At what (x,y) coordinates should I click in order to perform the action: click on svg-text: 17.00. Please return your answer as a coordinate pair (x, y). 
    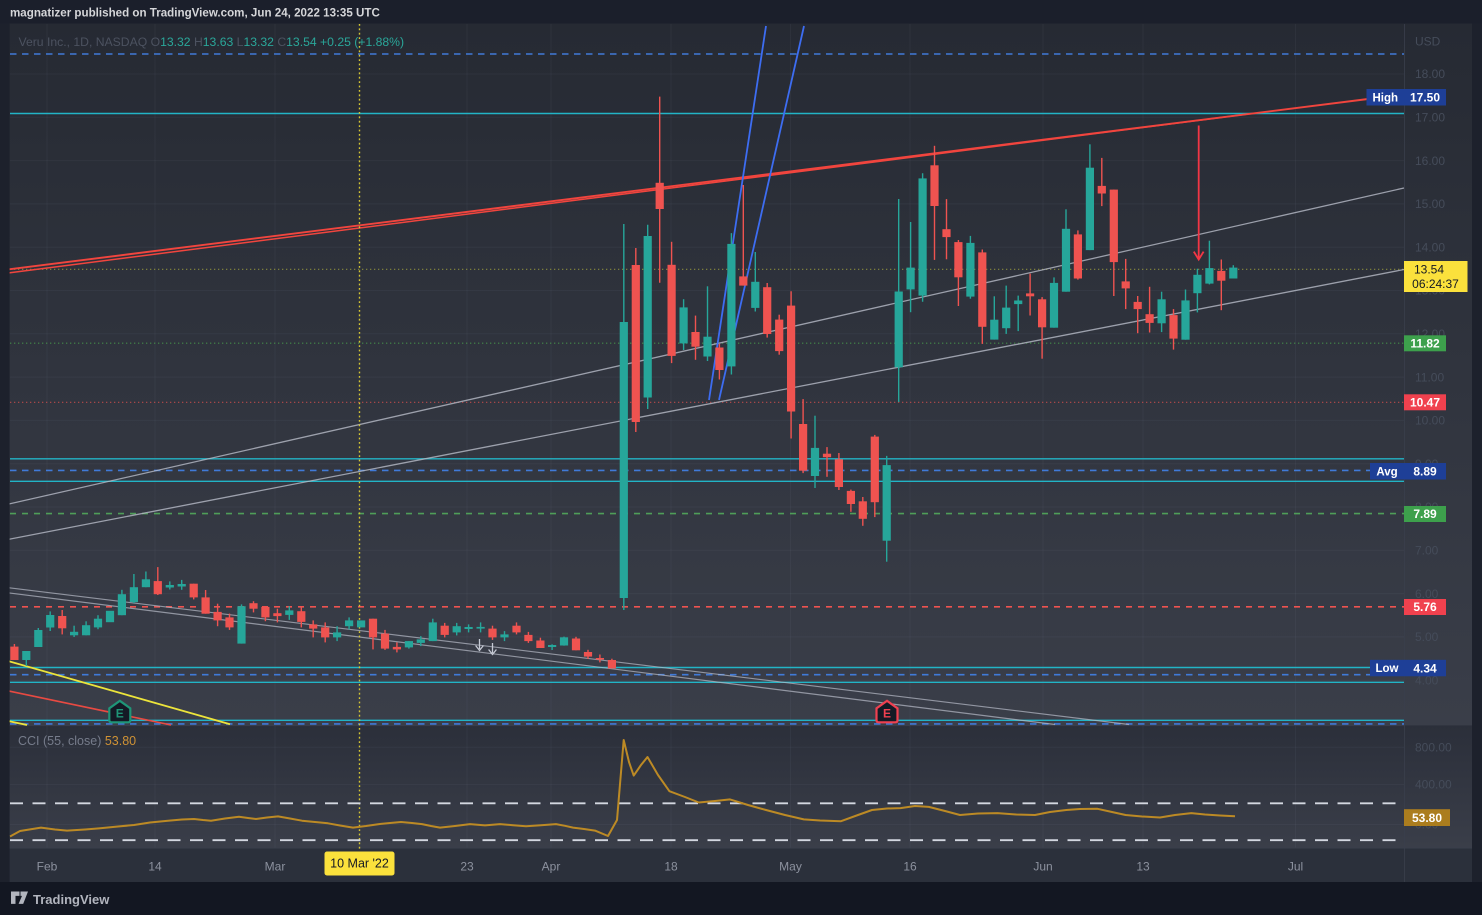
    Looking at the image, I should click on (1430, 118).